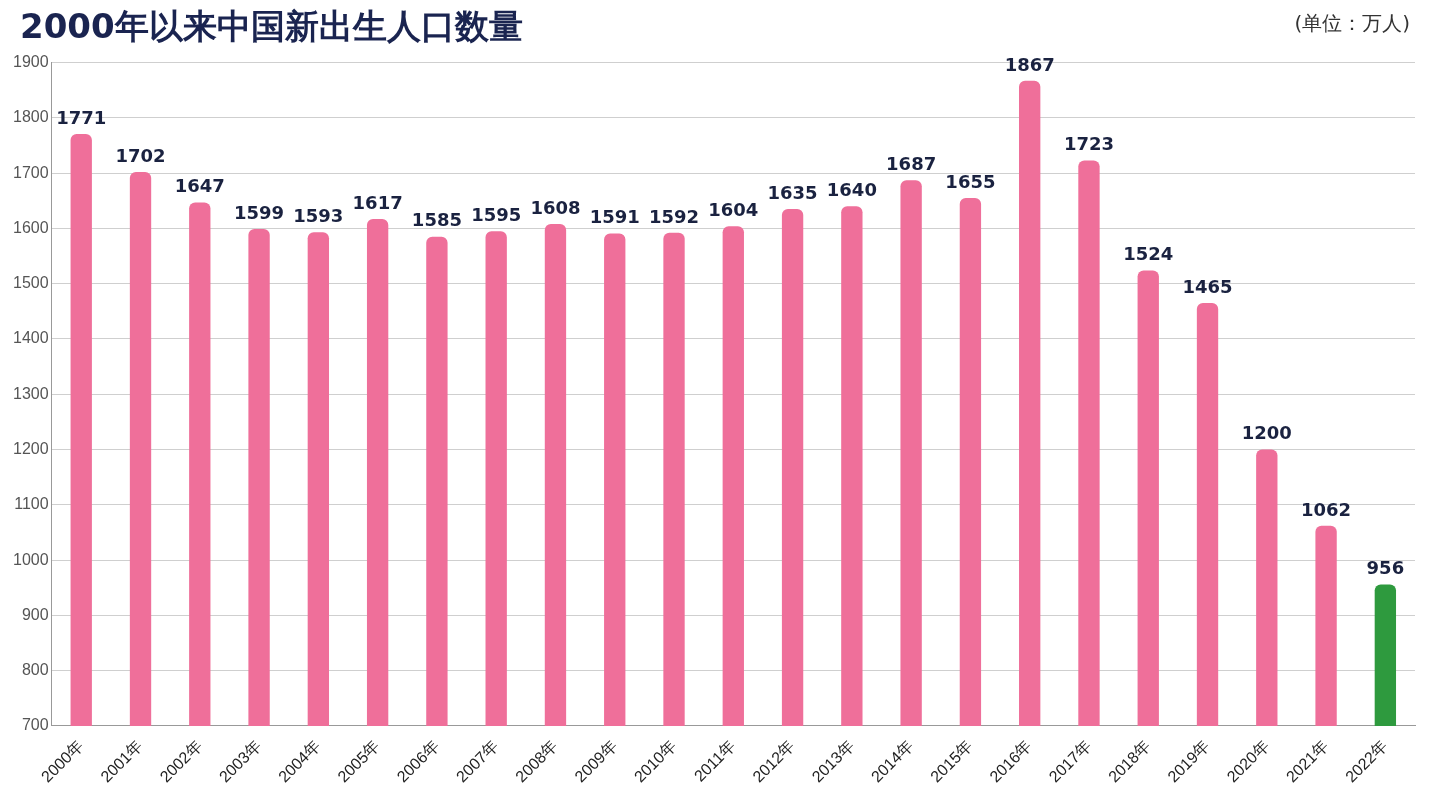 The height and width of the screenshot is (800, 1430). I want to click on data-label: 1640, so click(851, 189).